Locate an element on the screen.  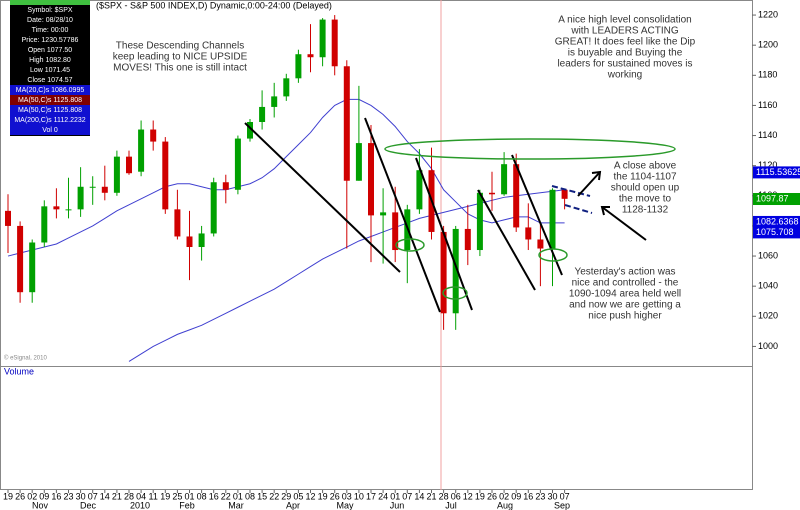
info-row: Low 1071.45 is located at coordinates (50, 70).